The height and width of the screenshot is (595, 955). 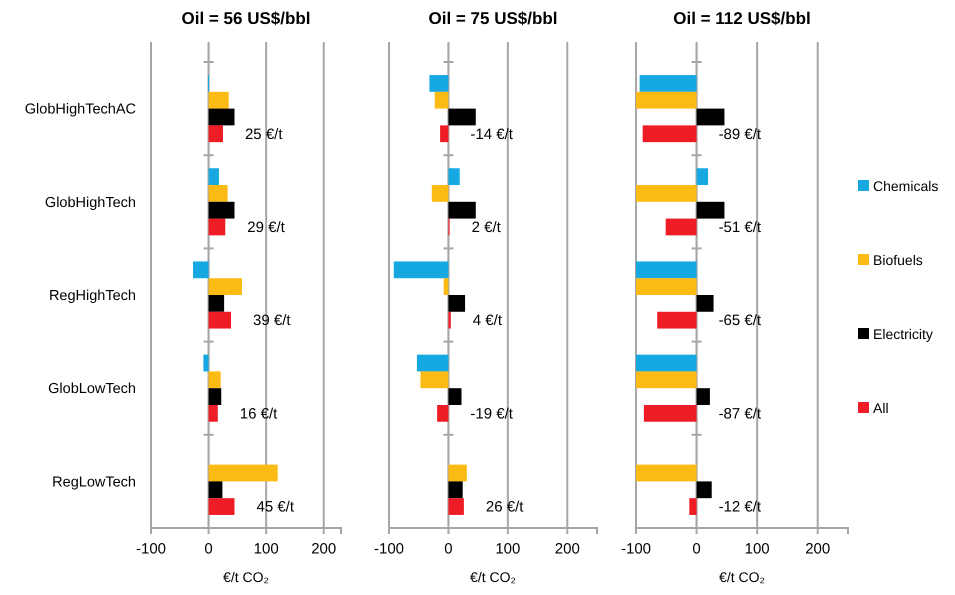 What do you see at coordinates (492, 134) in the screenshot?
I see `data-label: -14 €/t` at bounding box center [492, 134].